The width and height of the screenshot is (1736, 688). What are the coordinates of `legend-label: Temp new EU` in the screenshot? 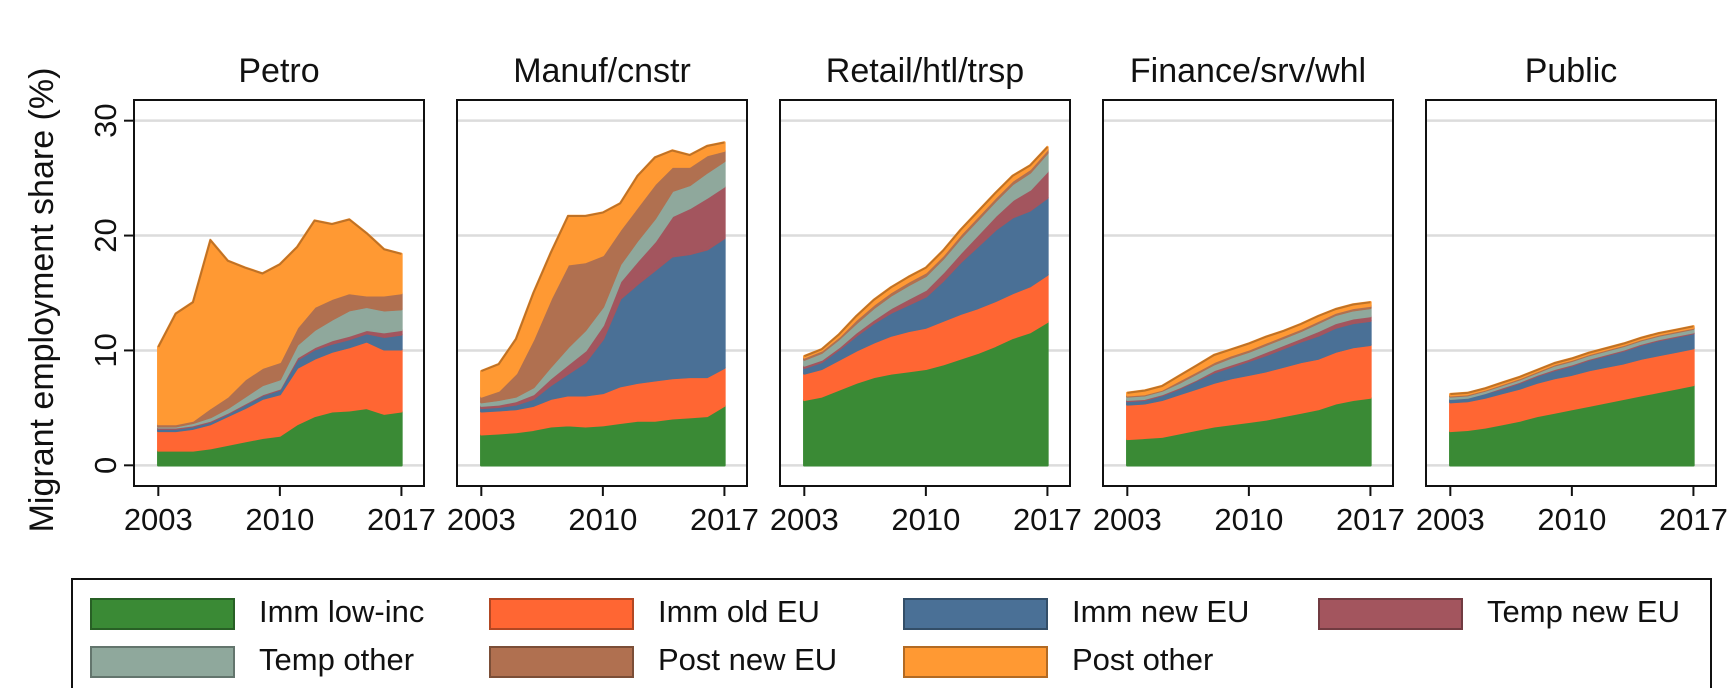 It's located at (1583, 611).